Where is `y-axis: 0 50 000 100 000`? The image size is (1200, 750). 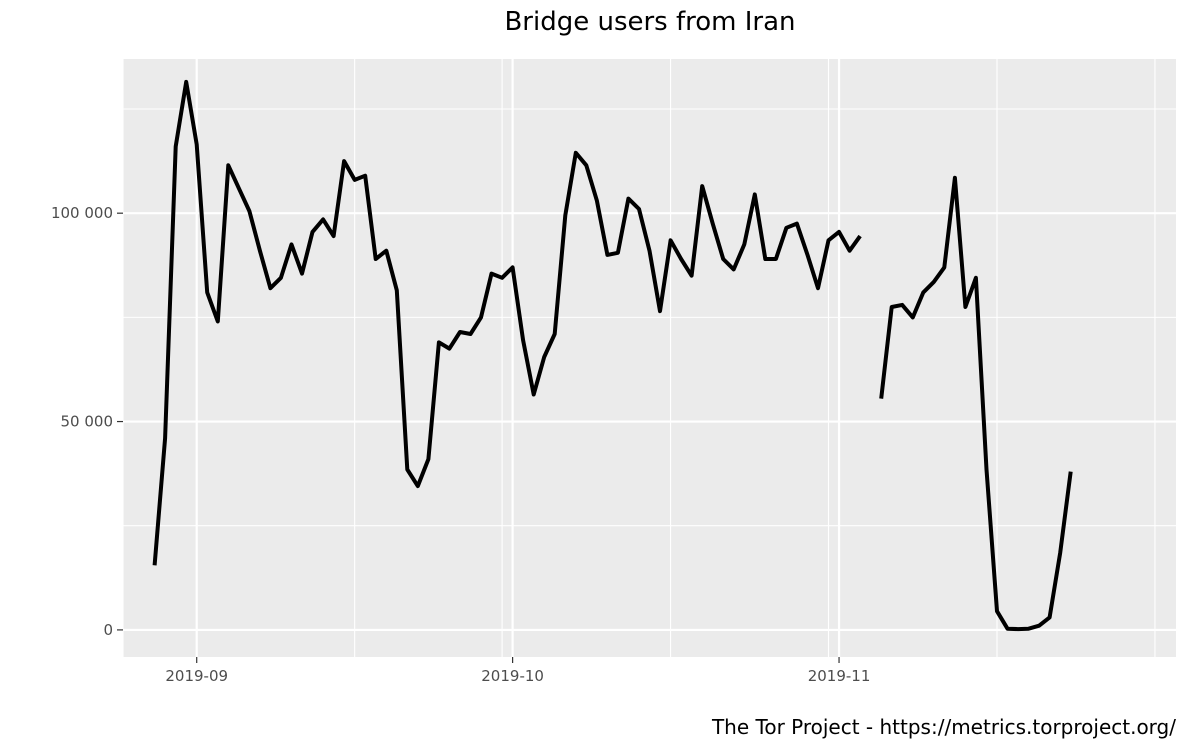 y-axis: 0 50 000 100 000 is located at coordinates (87, 421).